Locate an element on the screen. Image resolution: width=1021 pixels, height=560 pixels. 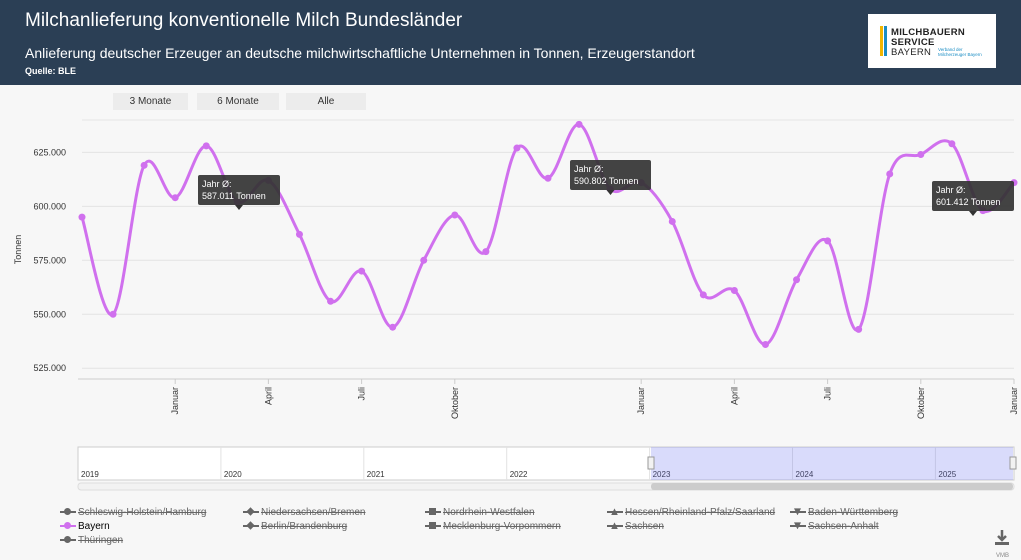
legend-label: Hessen/Rheinland-Pfalz/Saarland is located at coordinates (700, 512).